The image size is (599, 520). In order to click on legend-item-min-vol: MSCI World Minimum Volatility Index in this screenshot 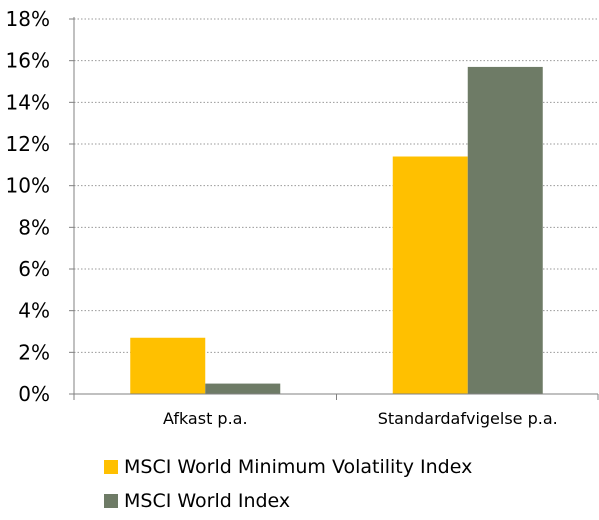, I will do `click(288, 467)`.